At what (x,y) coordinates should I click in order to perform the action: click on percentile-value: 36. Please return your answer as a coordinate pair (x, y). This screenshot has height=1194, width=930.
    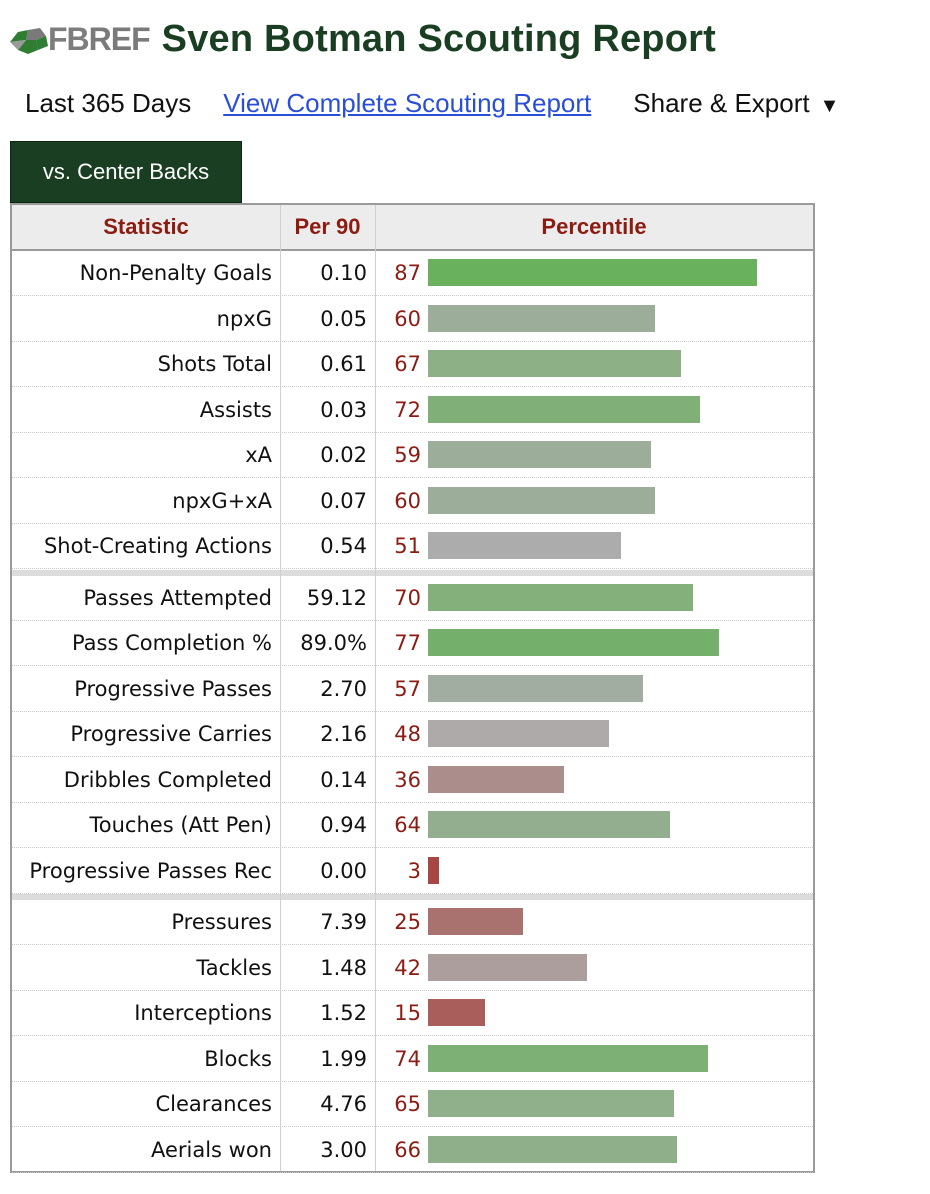
    Looking at the image, I should click on (407, 779).